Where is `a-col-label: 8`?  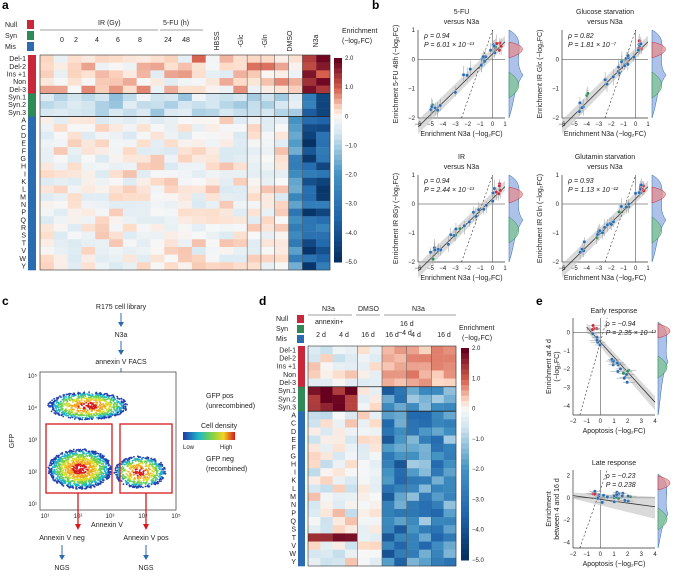
a-col-label: 8 is located at coordinates (140, 40).